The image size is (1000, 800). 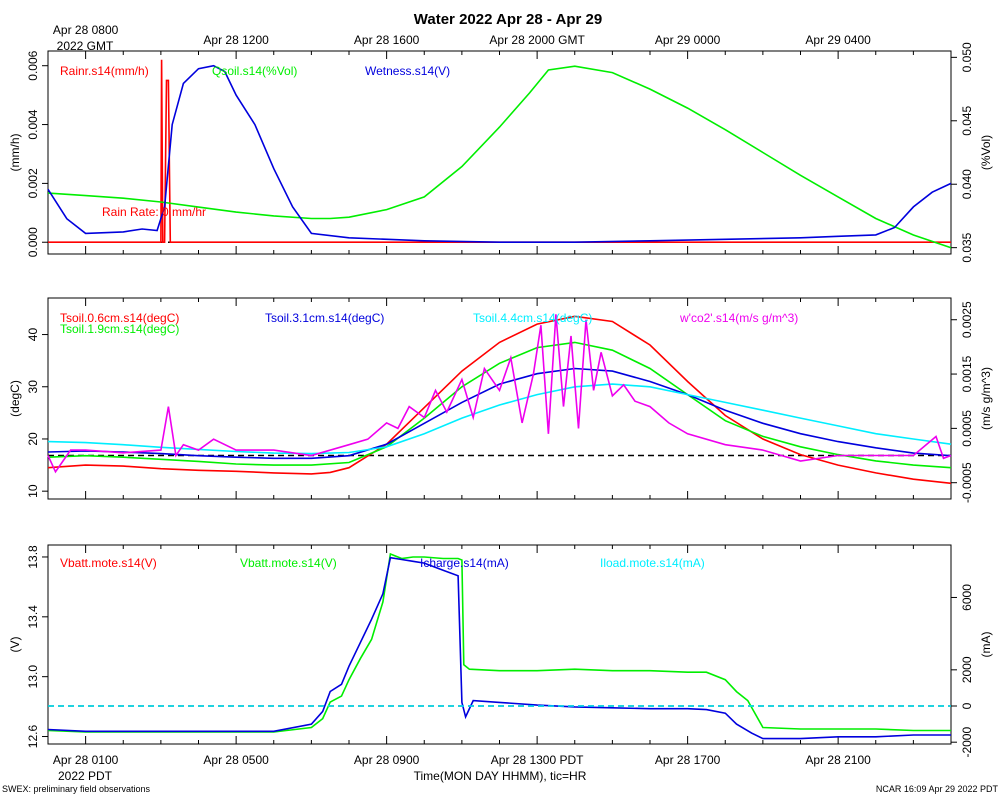 What do you see at coordinates (119, 318) in the screenshot?
I see `legend-entry: Tsoil.0.6cm.s14(degC)` at bounding box center [119, 318].